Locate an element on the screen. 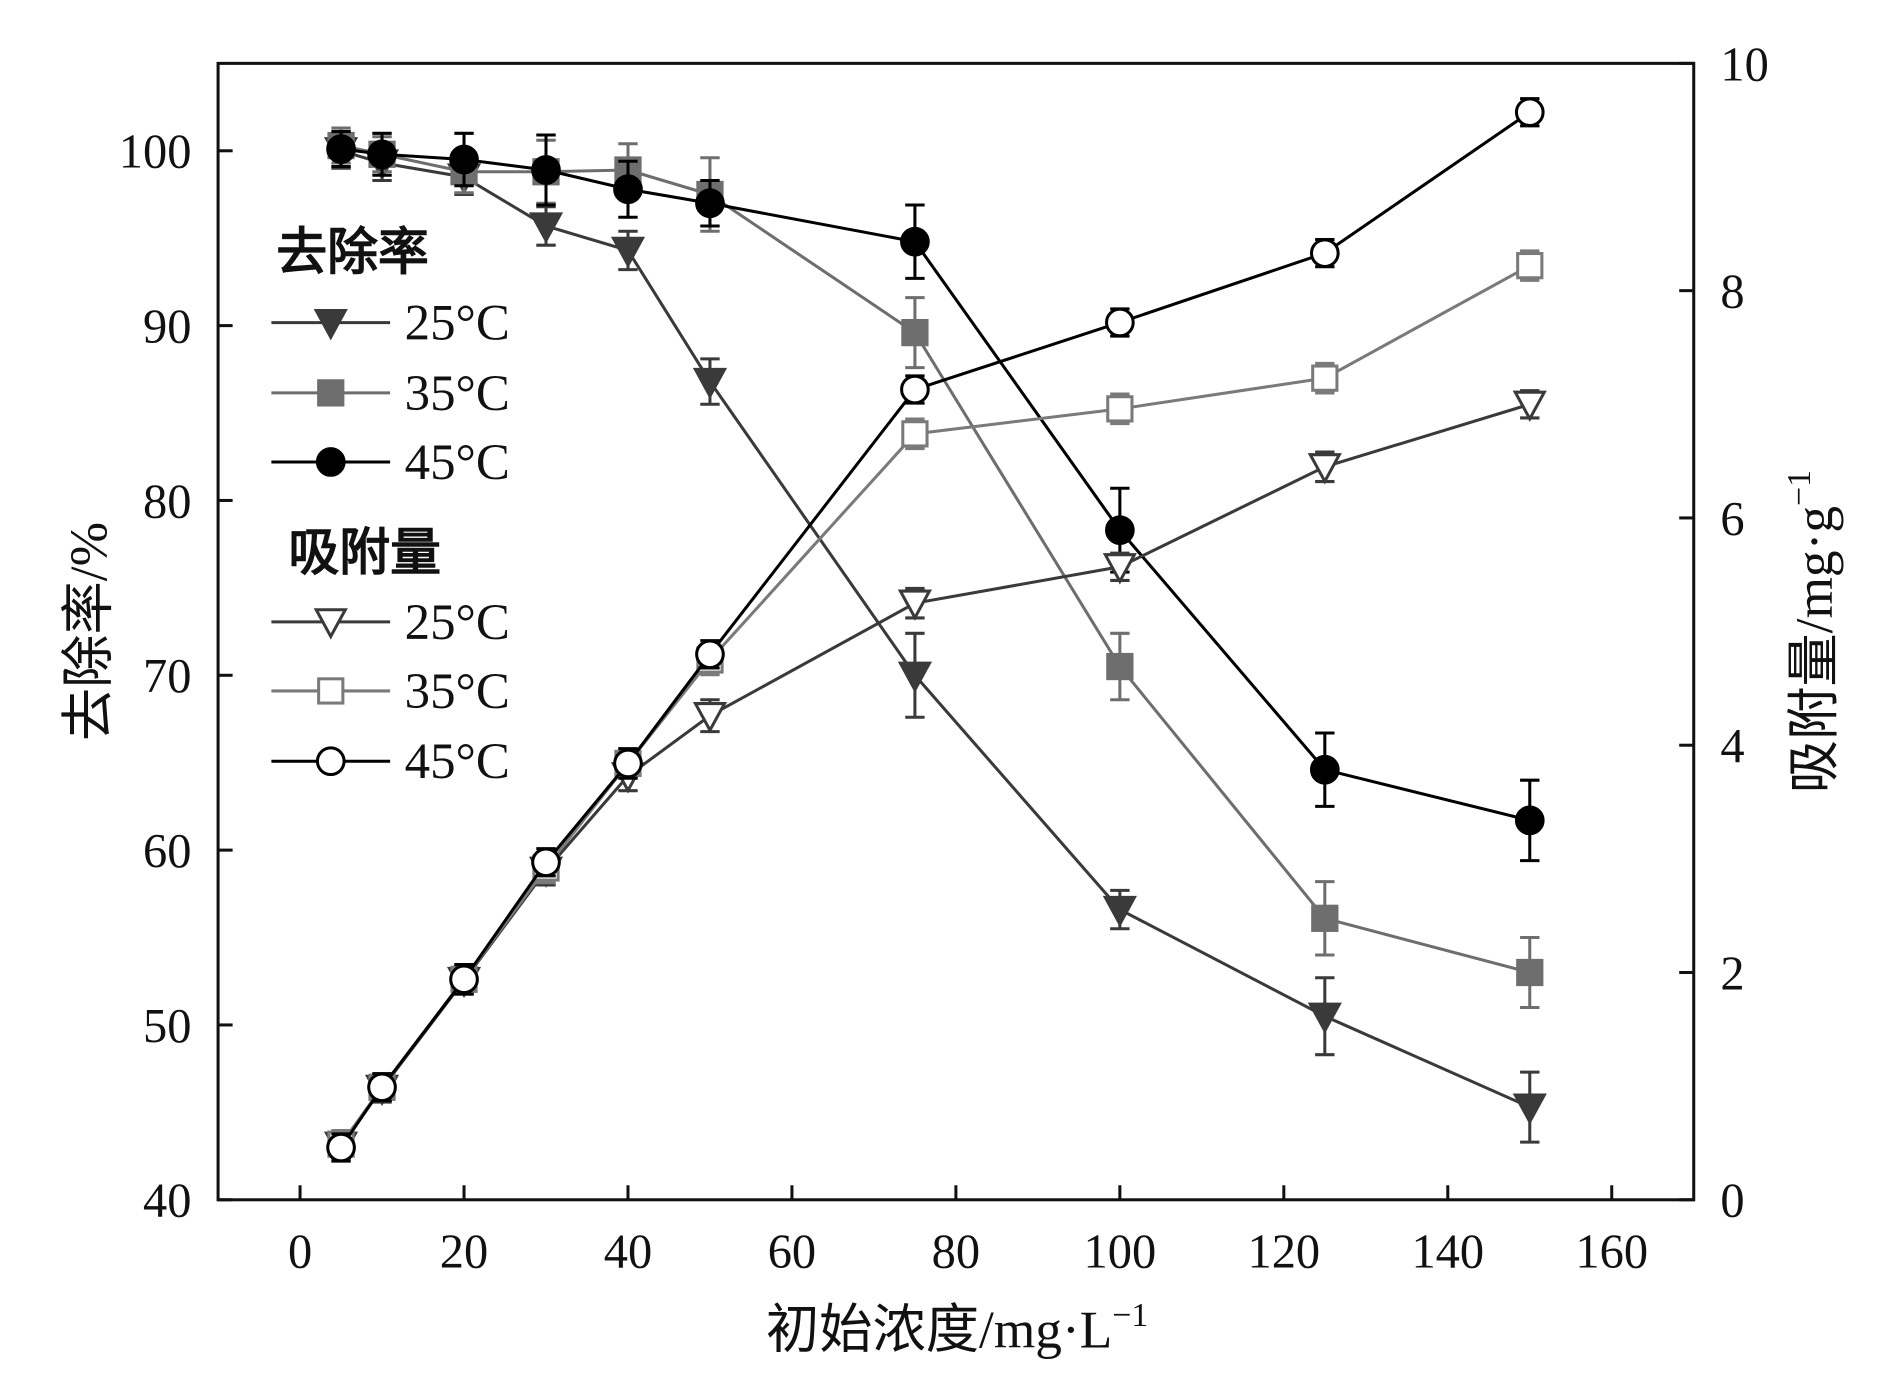  right-y-axis-label-text: 吸附量/mg·g is located at coordinates (1814, 649).